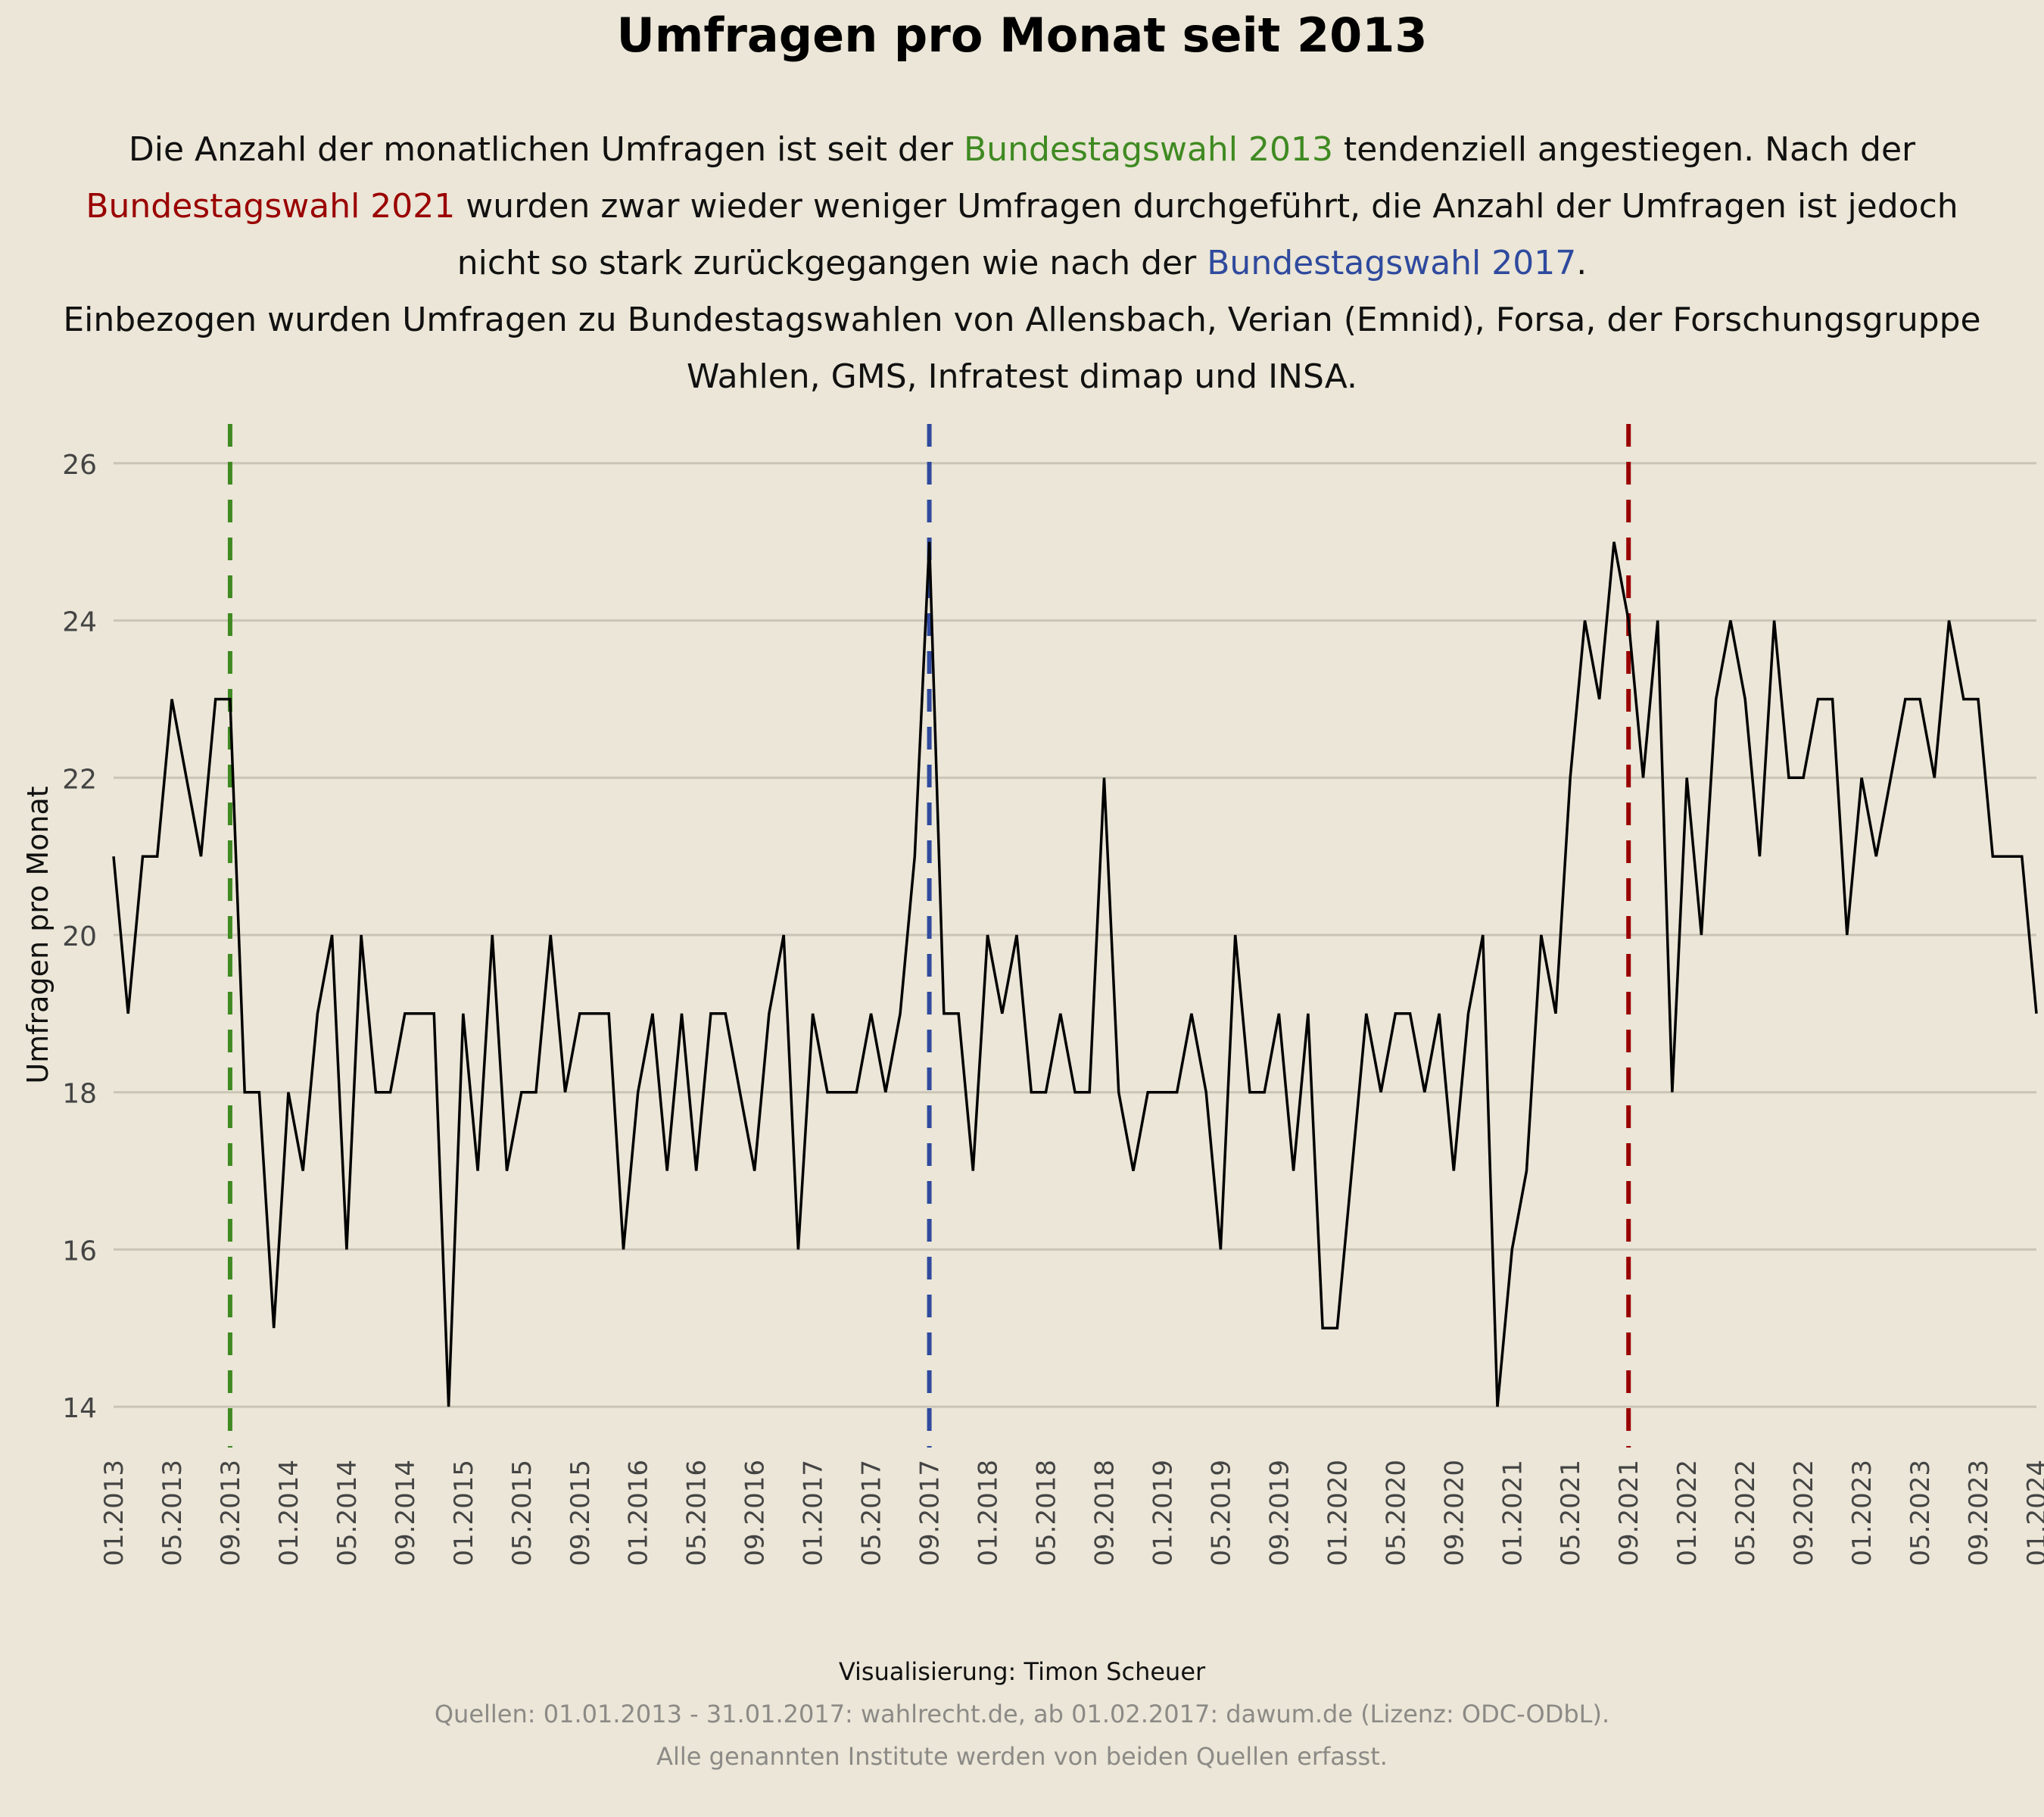  I want to click on subtitle-text: Wahlen, GMS, Infratest dimap und INSA., so click(1022, 376).